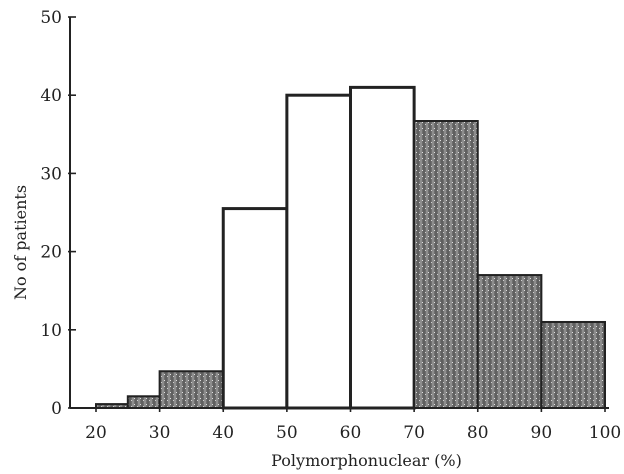  Describe the element at coordinates (58, 213) in the screenshot. I see `y-ticks-group: 0 10 20 30 40 50` at that location.